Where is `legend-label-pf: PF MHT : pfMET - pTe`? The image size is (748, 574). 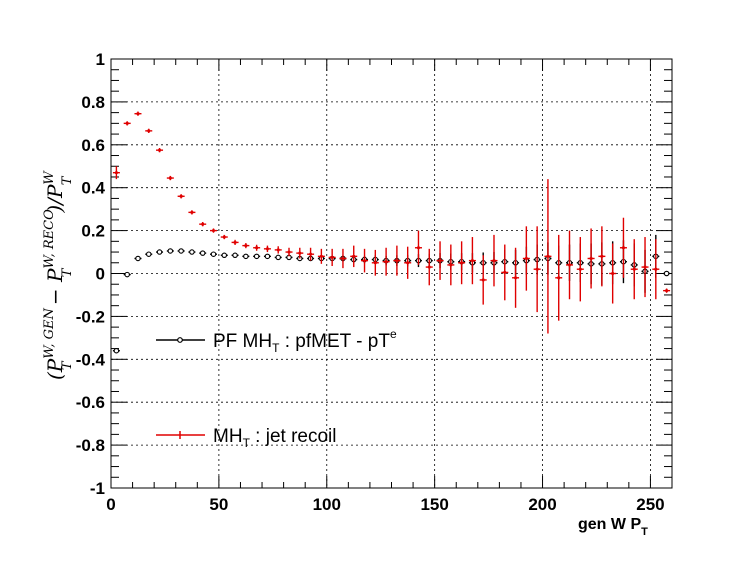 legend-label-pf: PF MHT : pfMET - pTe is located at coordinates (305, 341).